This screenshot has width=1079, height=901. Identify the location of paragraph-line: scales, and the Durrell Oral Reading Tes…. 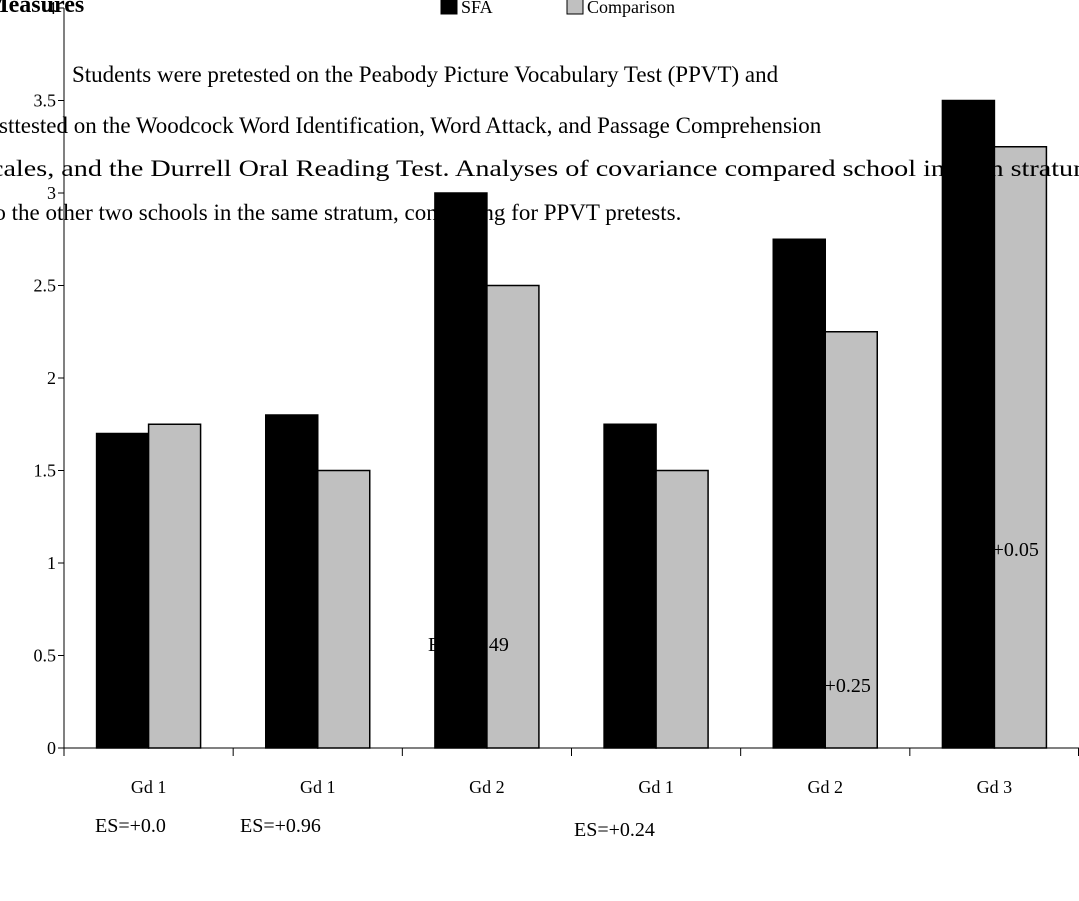
(539, 168).